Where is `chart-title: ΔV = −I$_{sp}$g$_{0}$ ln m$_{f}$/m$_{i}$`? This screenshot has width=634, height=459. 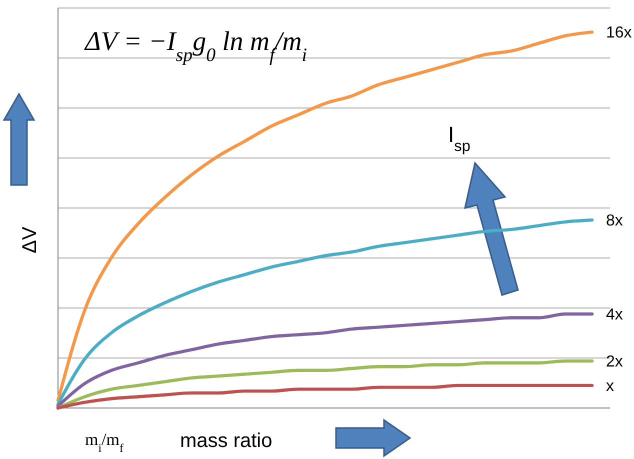
chart-title: ΔV = −I$_{sp}$g$_{0}$ ln m$_{f}$/m$_{i}$ is located at coordinates (196, 46).